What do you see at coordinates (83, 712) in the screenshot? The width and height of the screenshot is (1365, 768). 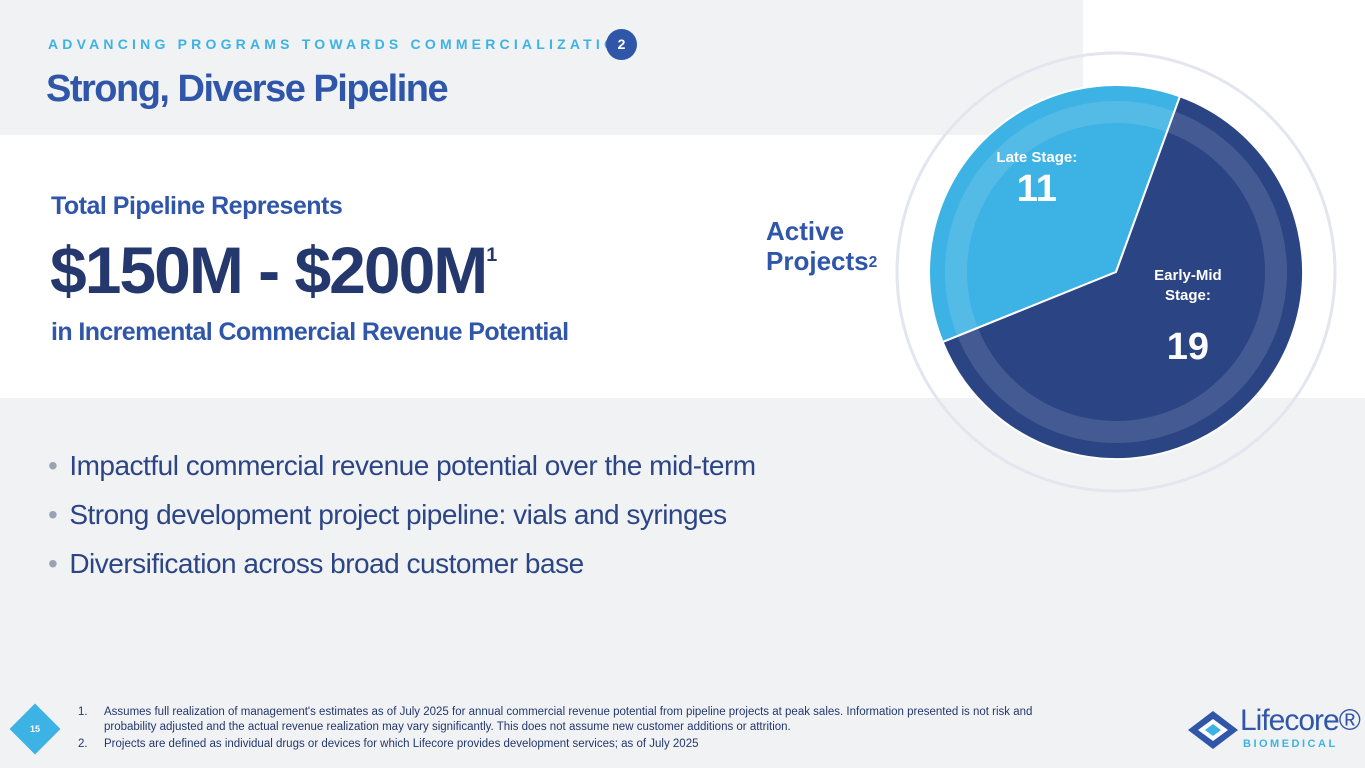 I see `footnote-number: 1.` at bounding box center [83, 712].